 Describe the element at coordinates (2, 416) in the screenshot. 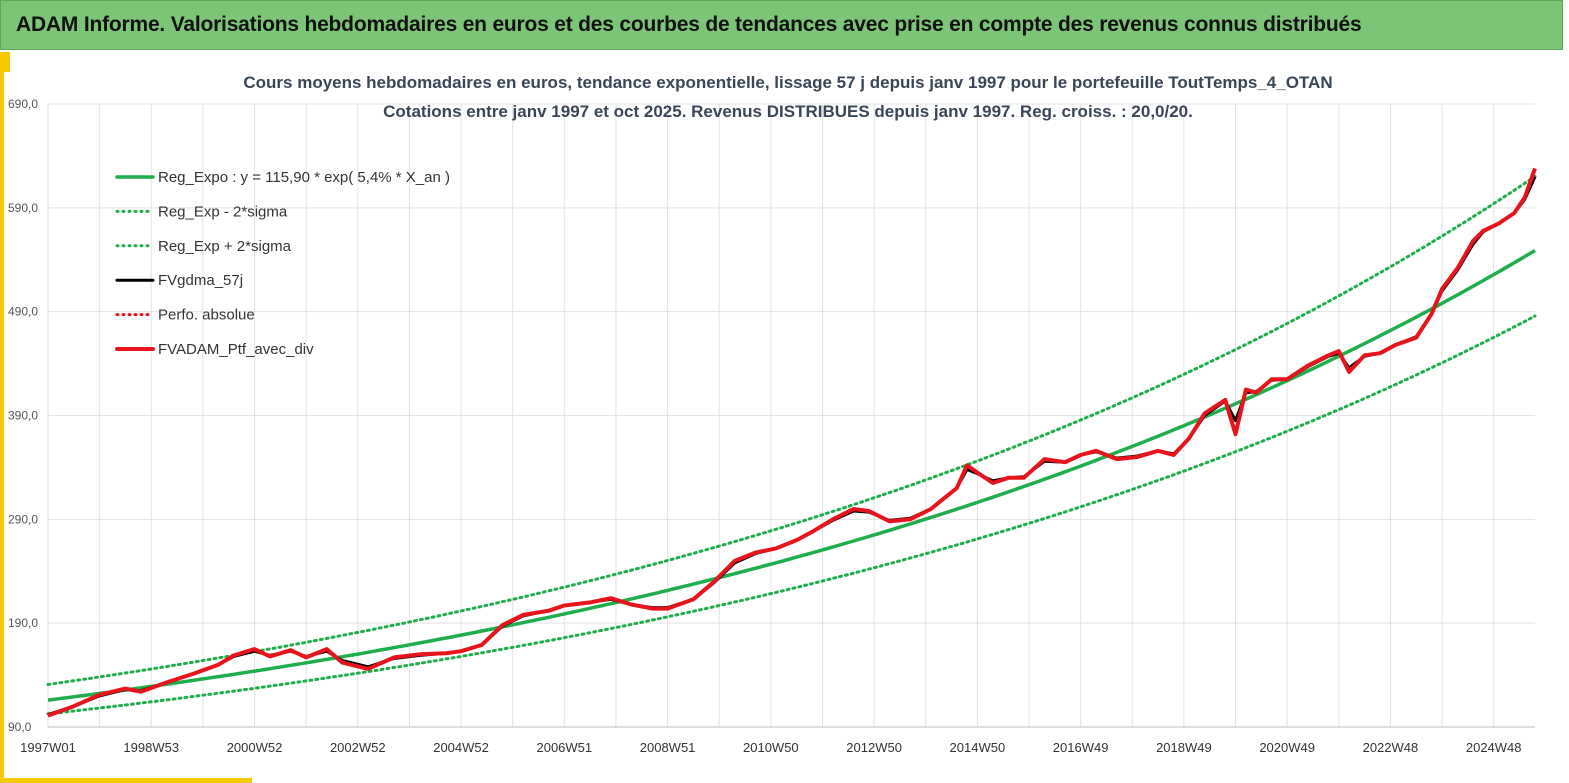

I see `accent-bar-left` at that location.